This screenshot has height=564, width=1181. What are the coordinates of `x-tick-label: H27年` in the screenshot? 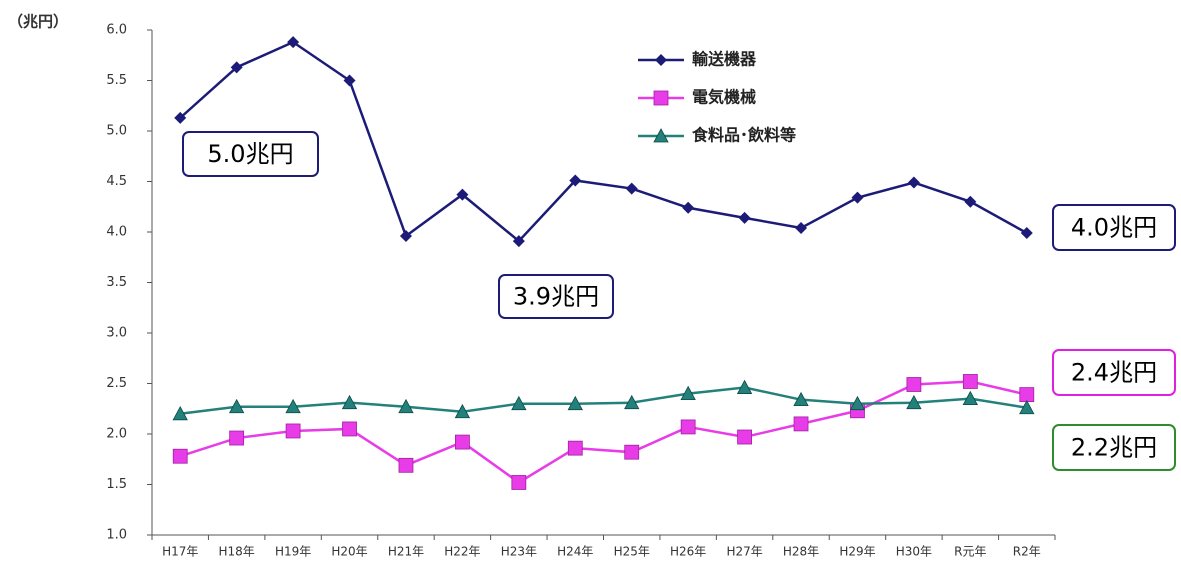 It's located at (744, 552).